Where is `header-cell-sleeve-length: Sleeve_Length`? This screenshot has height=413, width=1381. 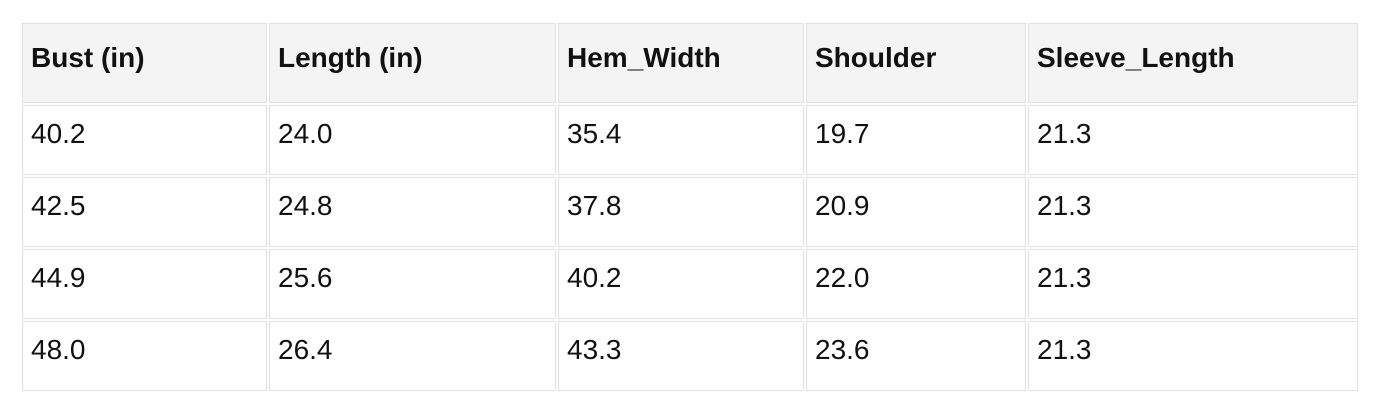
header-cell-sleeve-length: Sleeve_Length is located at coordinates (1193, 63).